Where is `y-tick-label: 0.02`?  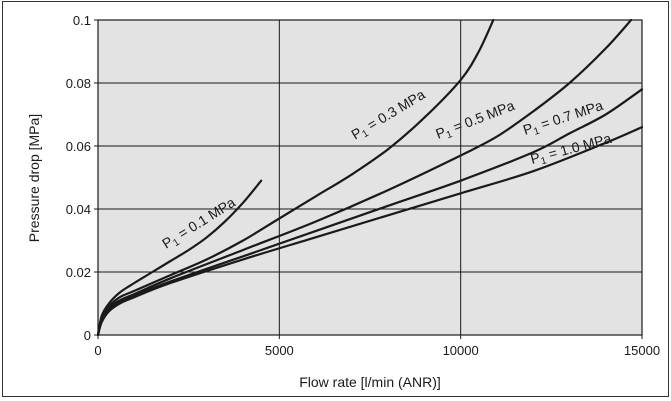 y-tick-label: 0.02 is located at coordinates (78, 272).